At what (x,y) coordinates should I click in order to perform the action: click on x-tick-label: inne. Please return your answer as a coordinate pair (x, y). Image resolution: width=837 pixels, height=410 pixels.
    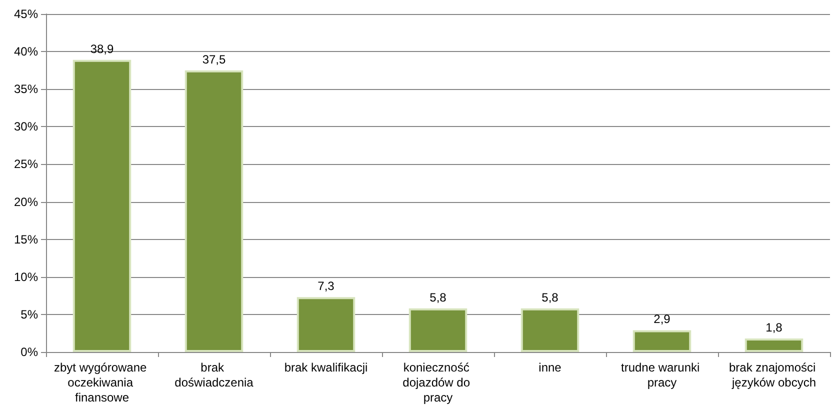
    Looking at the image, I should click on (550, 367).